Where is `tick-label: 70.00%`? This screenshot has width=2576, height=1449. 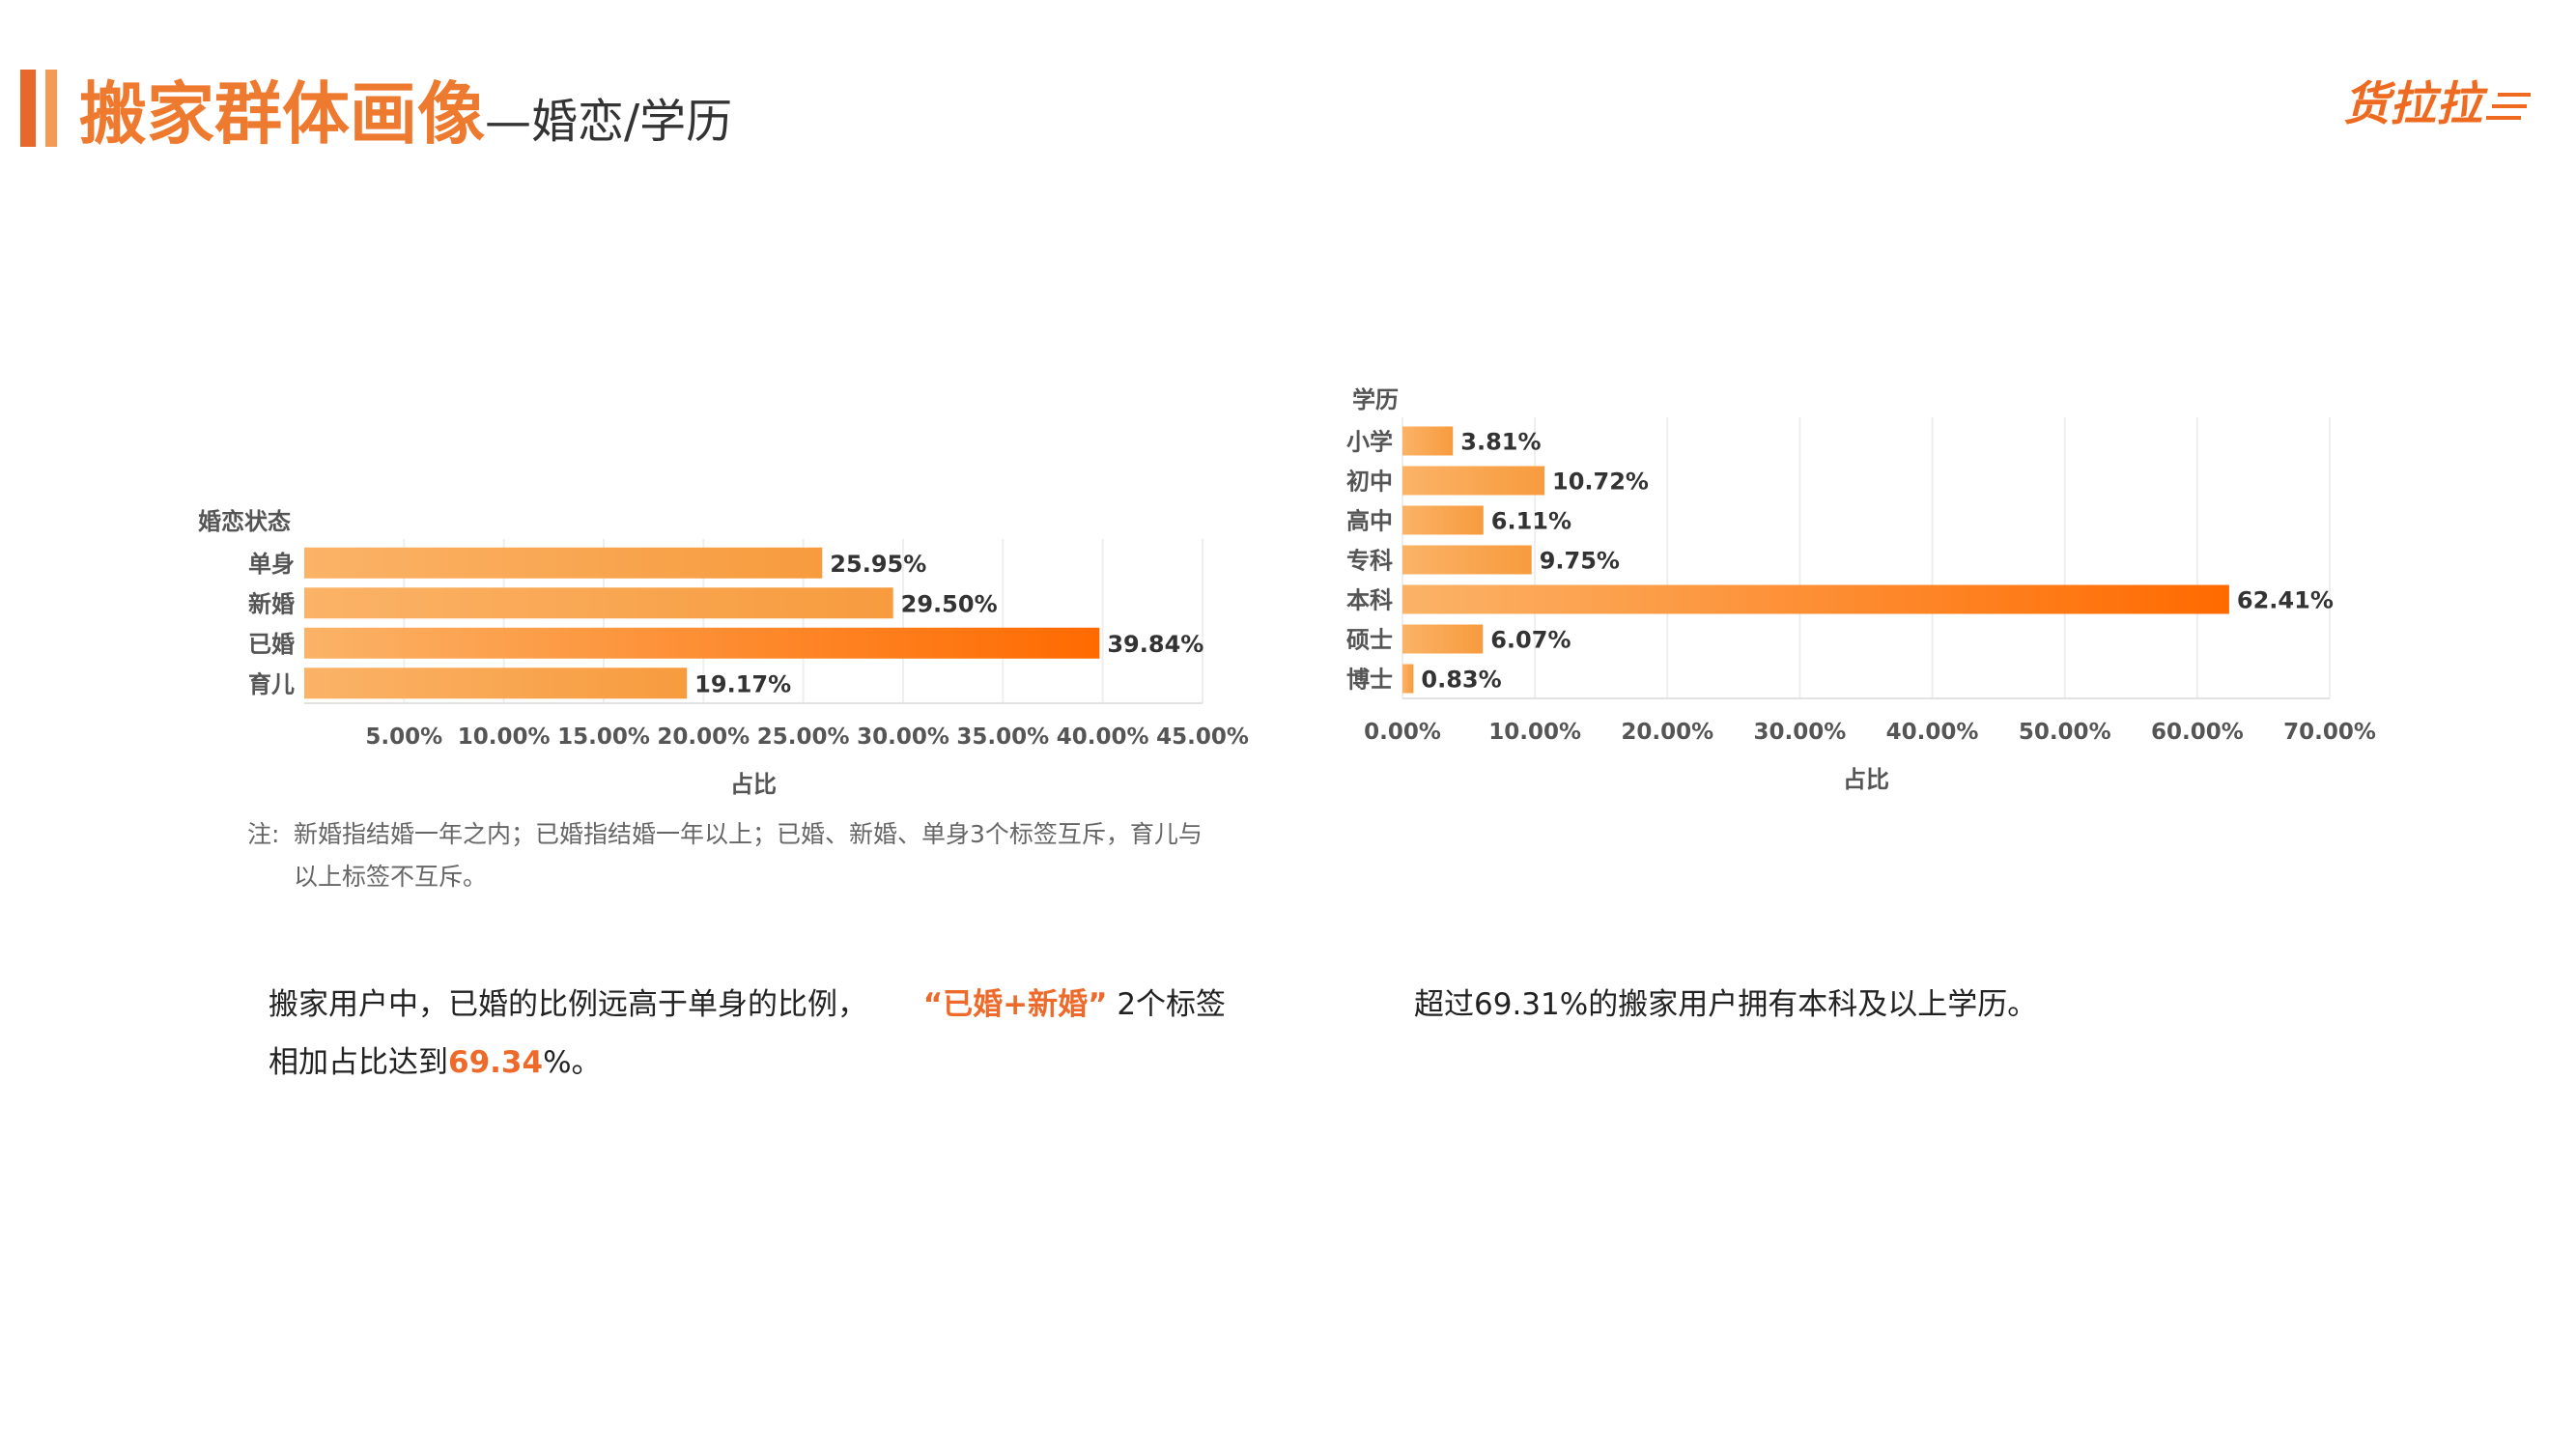 tick-label: 70.00% is located at coordinates (2329, 732).